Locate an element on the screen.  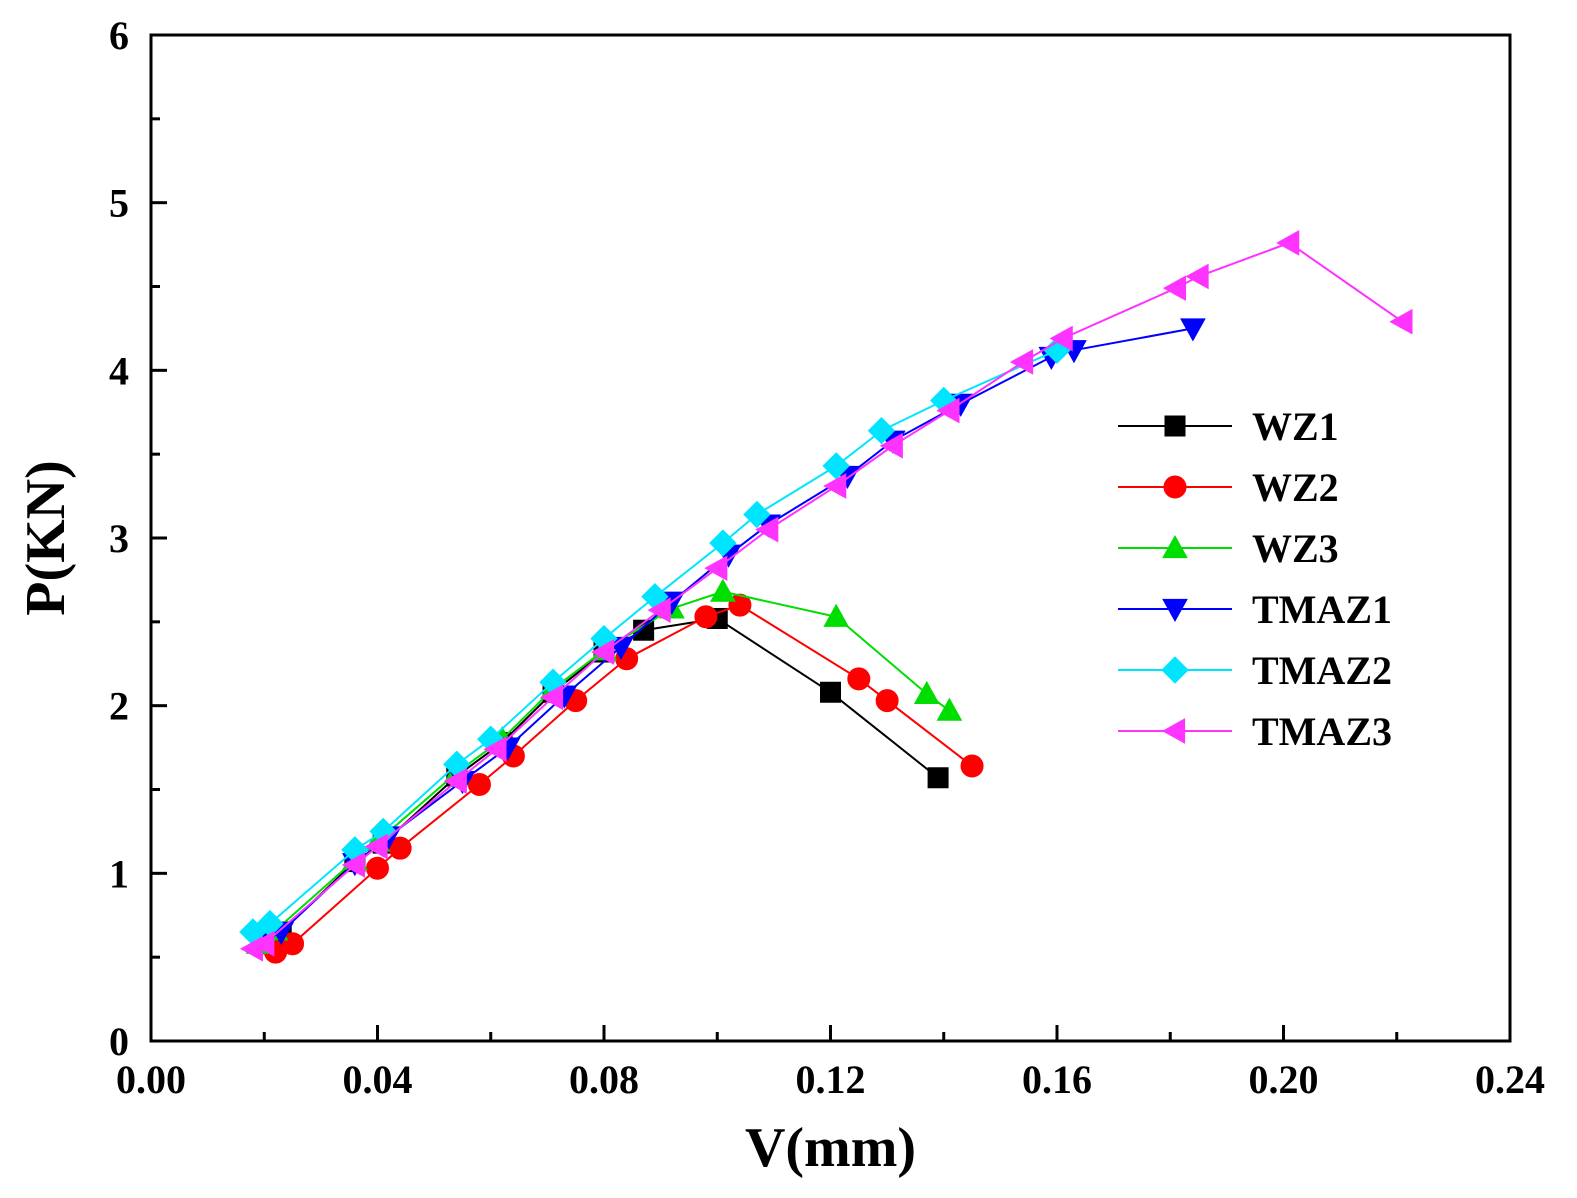
y-tick-label: 0 is located at coordinates (119, 1041).